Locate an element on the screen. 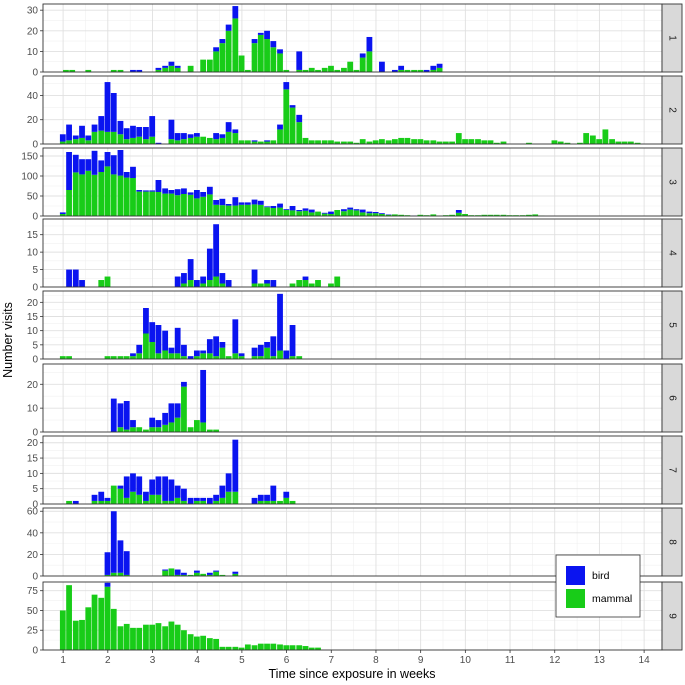 The image size is (685, 685). facet-panel-6: 0 10 20 6 is located at coordinates (355, 401).